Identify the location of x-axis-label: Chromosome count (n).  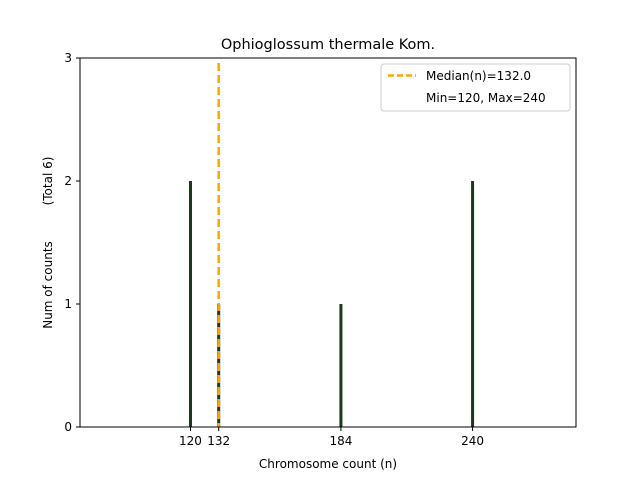
(328, 464).